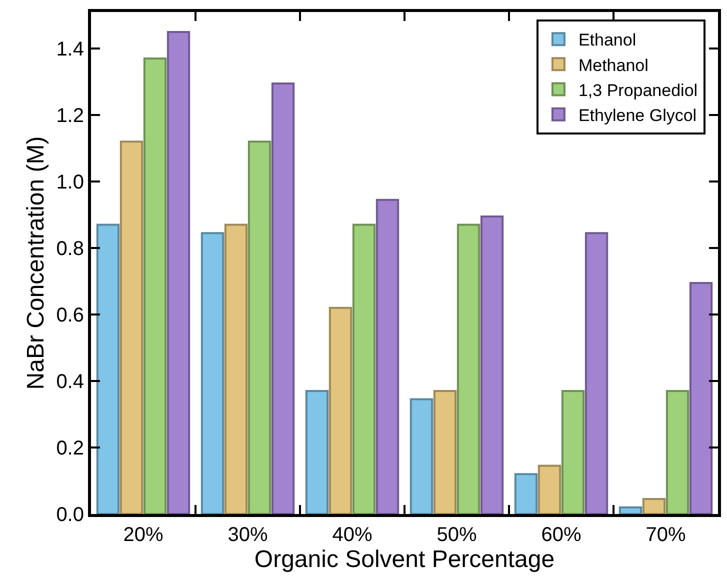 The width and height of the screenshot is (727, 580). What do you see at coordinates (70, 183) in the screenshot?
I see `y-tick-label: 1.0` at bounding box center [70, 183].